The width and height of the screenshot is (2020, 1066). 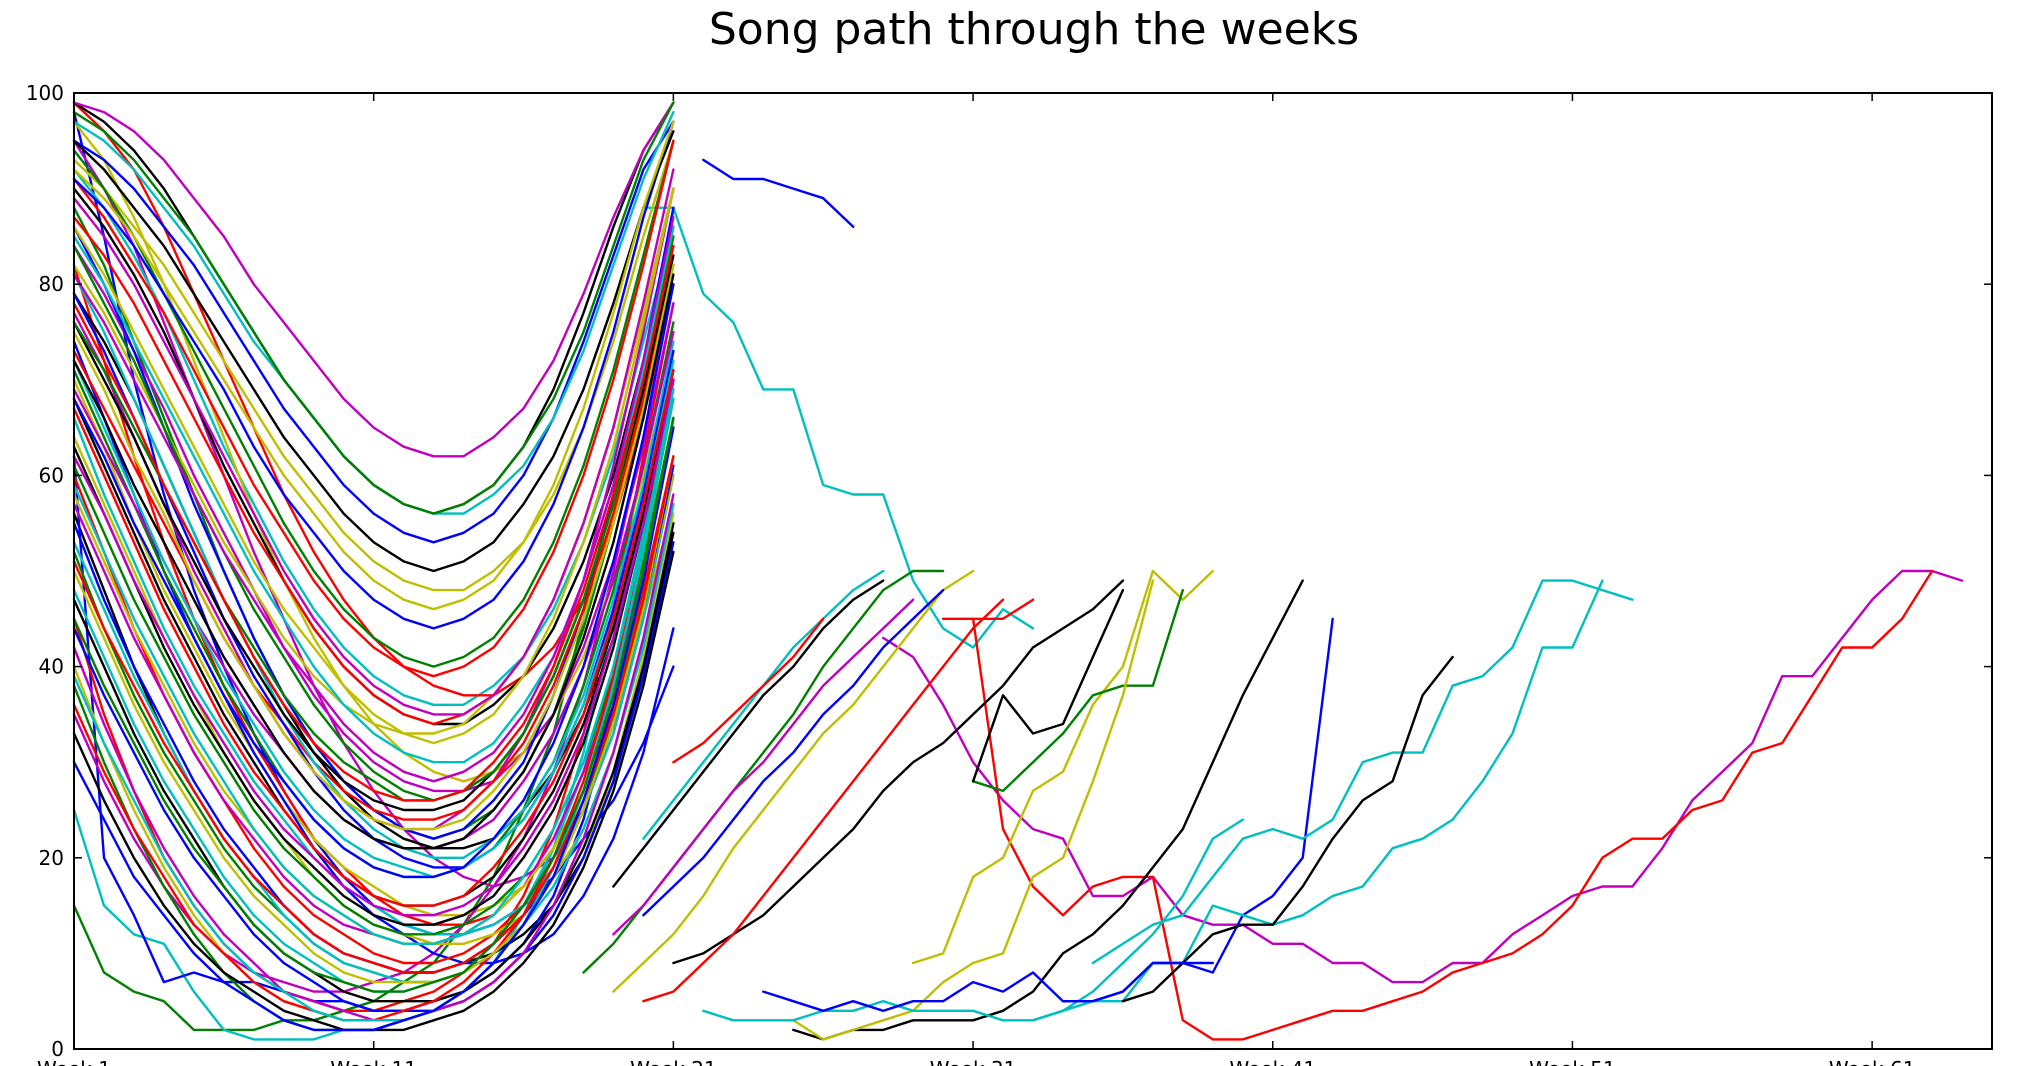 I want to click on y-tick-label: 20, so click(x=51, y=858).